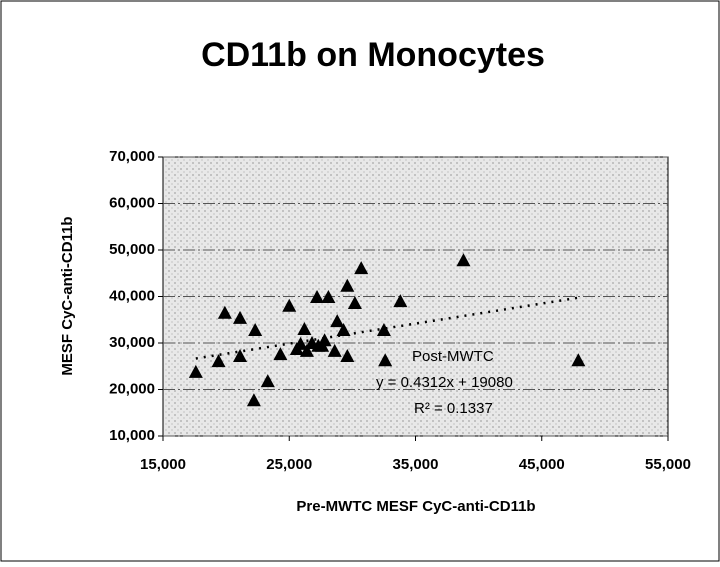 This screenshot has height=567, width=720. Describe the element at coordinates (132, 202) in the screenshot. I see `y-tick-label: 60,000` at that location.